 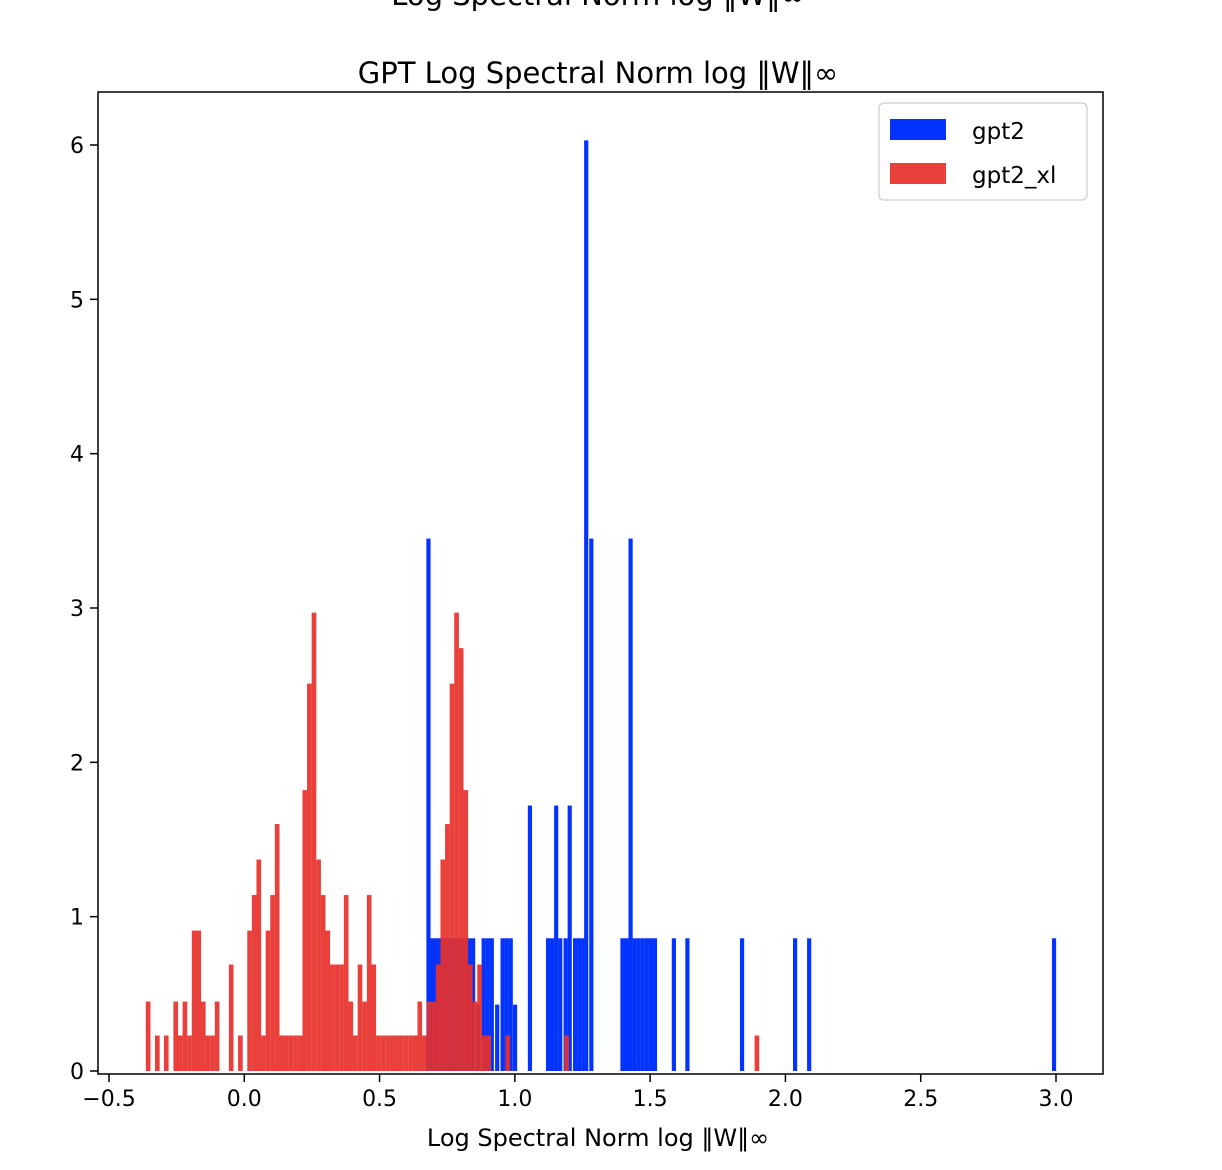 I want to click on x-tick-label: 1.0, so click(x=514, y=1099).